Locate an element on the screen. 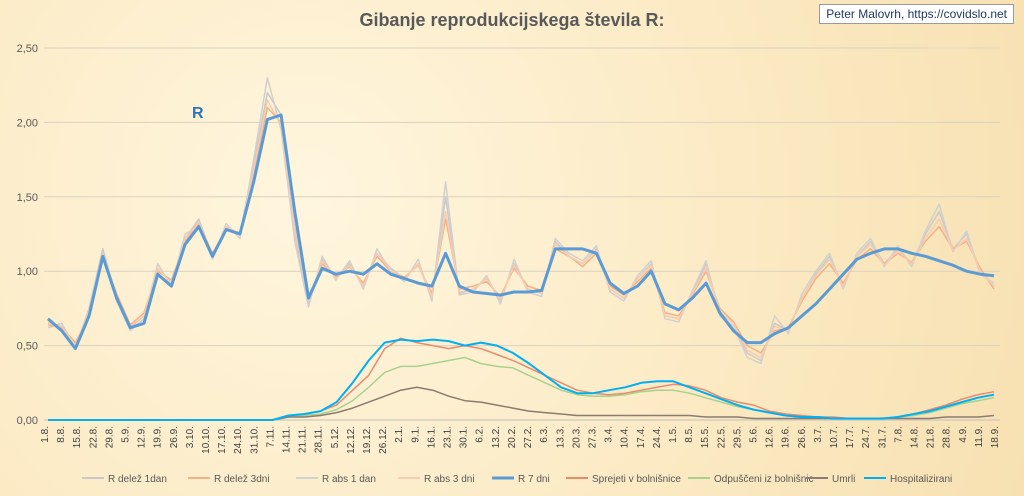 This screenshot has height=496, width=1024. x-tick-label: 13.3. is located at coordinates (560, 437).